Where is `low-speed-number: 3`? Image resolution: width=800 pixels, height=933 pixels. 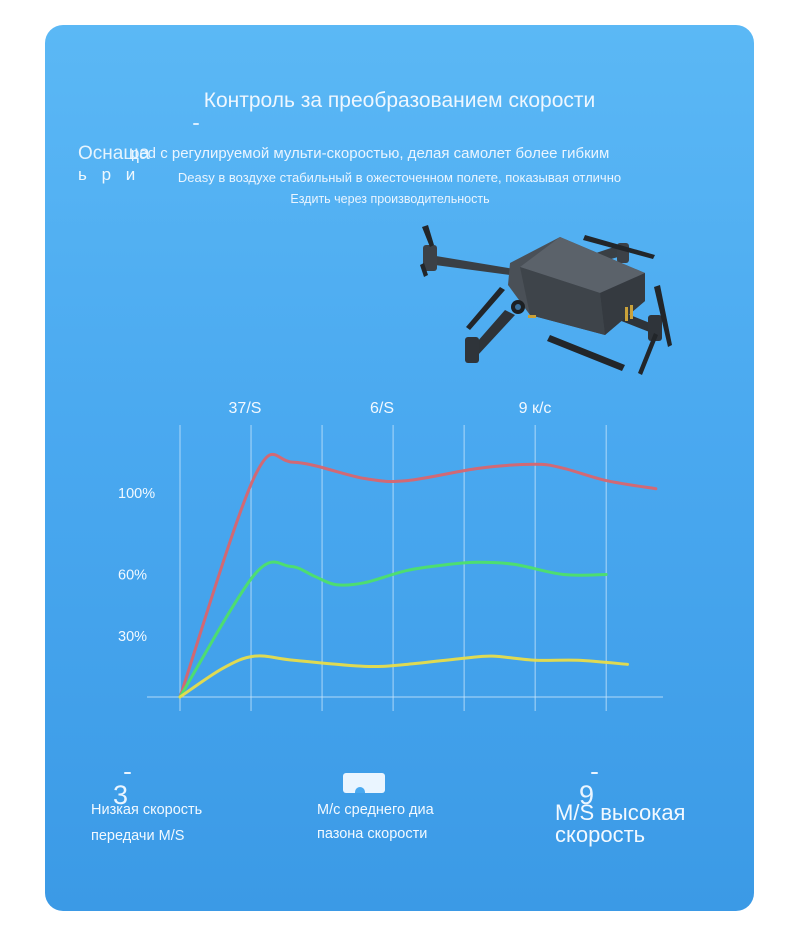 low-speed-number: 3 is located at coordinates (121, 795).